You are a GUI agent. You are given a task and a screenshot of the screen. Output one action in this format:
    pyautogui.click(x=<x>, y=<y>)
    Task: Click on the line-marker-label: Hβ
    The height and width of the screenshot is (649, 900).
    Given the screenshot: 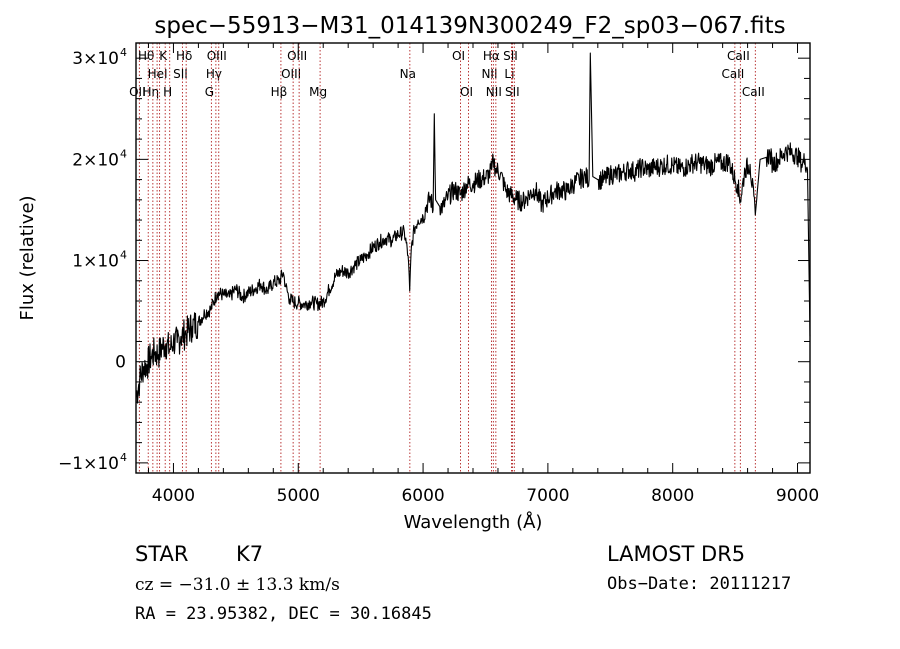 What is the action you would take?
    pyautogui.click(x=279, y=92)
    